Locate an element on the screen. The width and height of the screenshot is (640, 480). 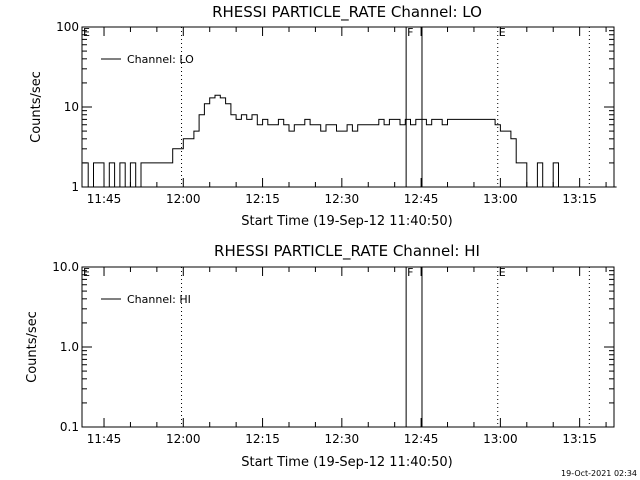
lo-x-tick-label: 13:15 is located at coordinates (579, 199).